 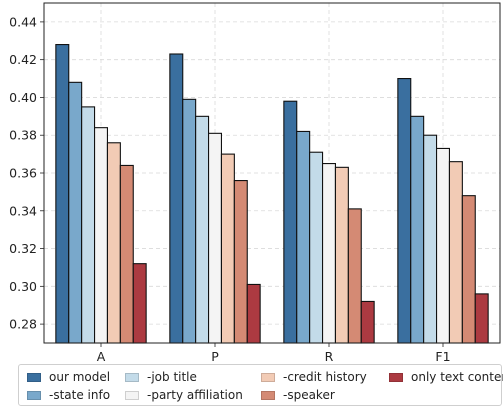 I want to click on legend-label: our model, so click(x=80, y=377).